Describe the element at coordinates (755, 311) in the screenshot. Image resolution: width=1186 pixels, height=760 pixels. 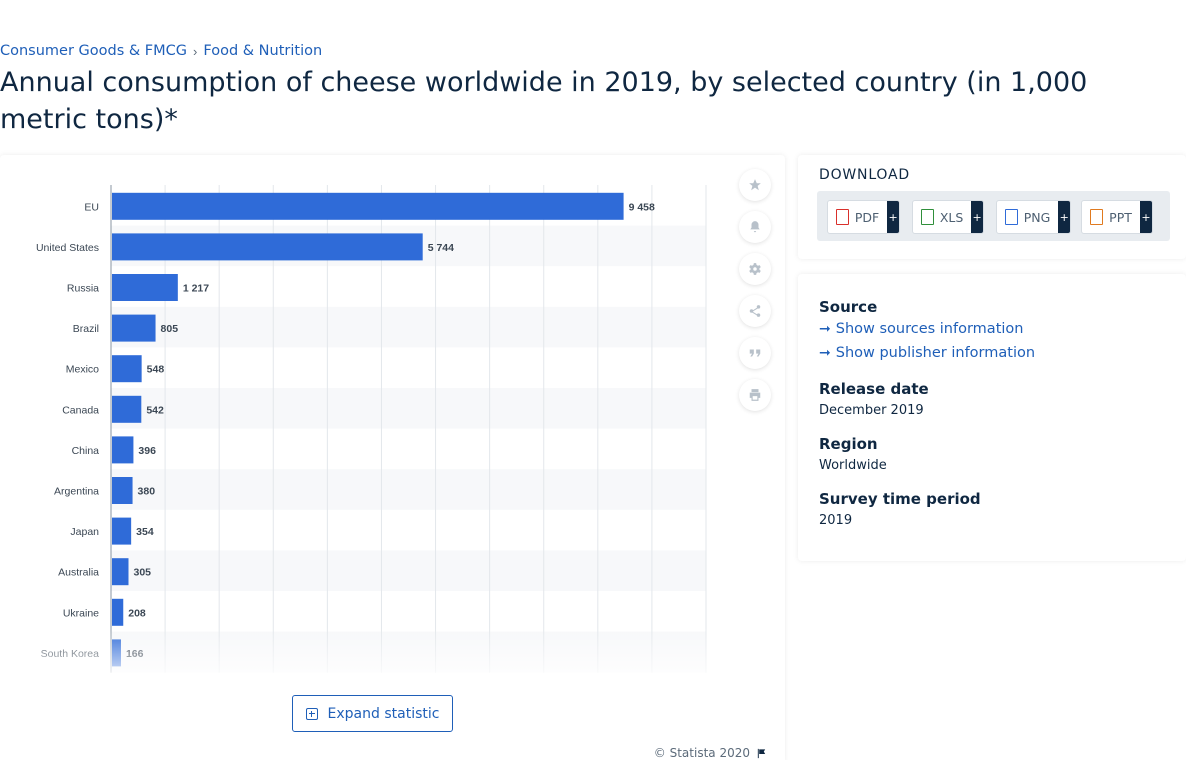
I see `share-icon` at that location.